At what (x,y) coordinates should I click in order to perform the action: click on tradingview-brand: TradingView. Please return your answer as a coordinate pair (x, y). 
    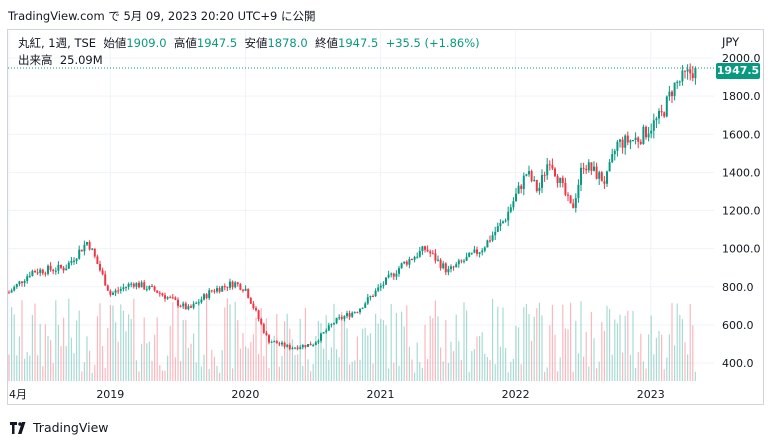
    Looking at the image, I should click on (59, 427).